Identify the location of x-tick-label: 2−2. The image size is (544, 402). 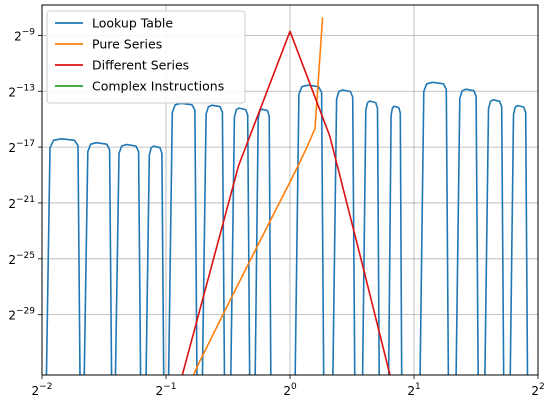
(42, 390).